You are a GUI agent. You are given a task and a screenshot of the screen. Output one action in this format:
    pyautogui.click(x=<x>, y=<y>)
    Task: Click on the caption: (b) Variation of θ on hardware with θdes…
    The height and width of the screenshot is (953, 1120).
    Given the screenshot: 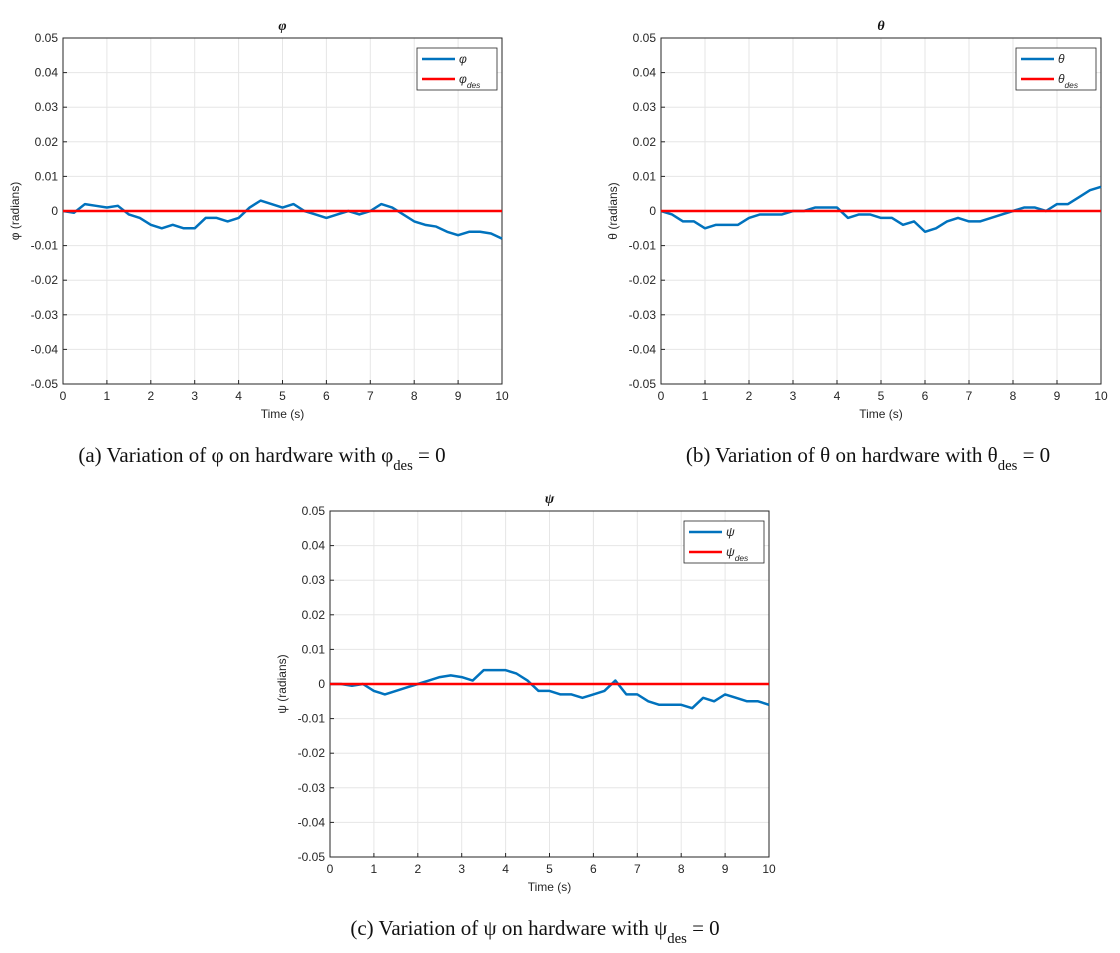 What is the action you would take?
    pyautogui.click(x=868, y=458)
    